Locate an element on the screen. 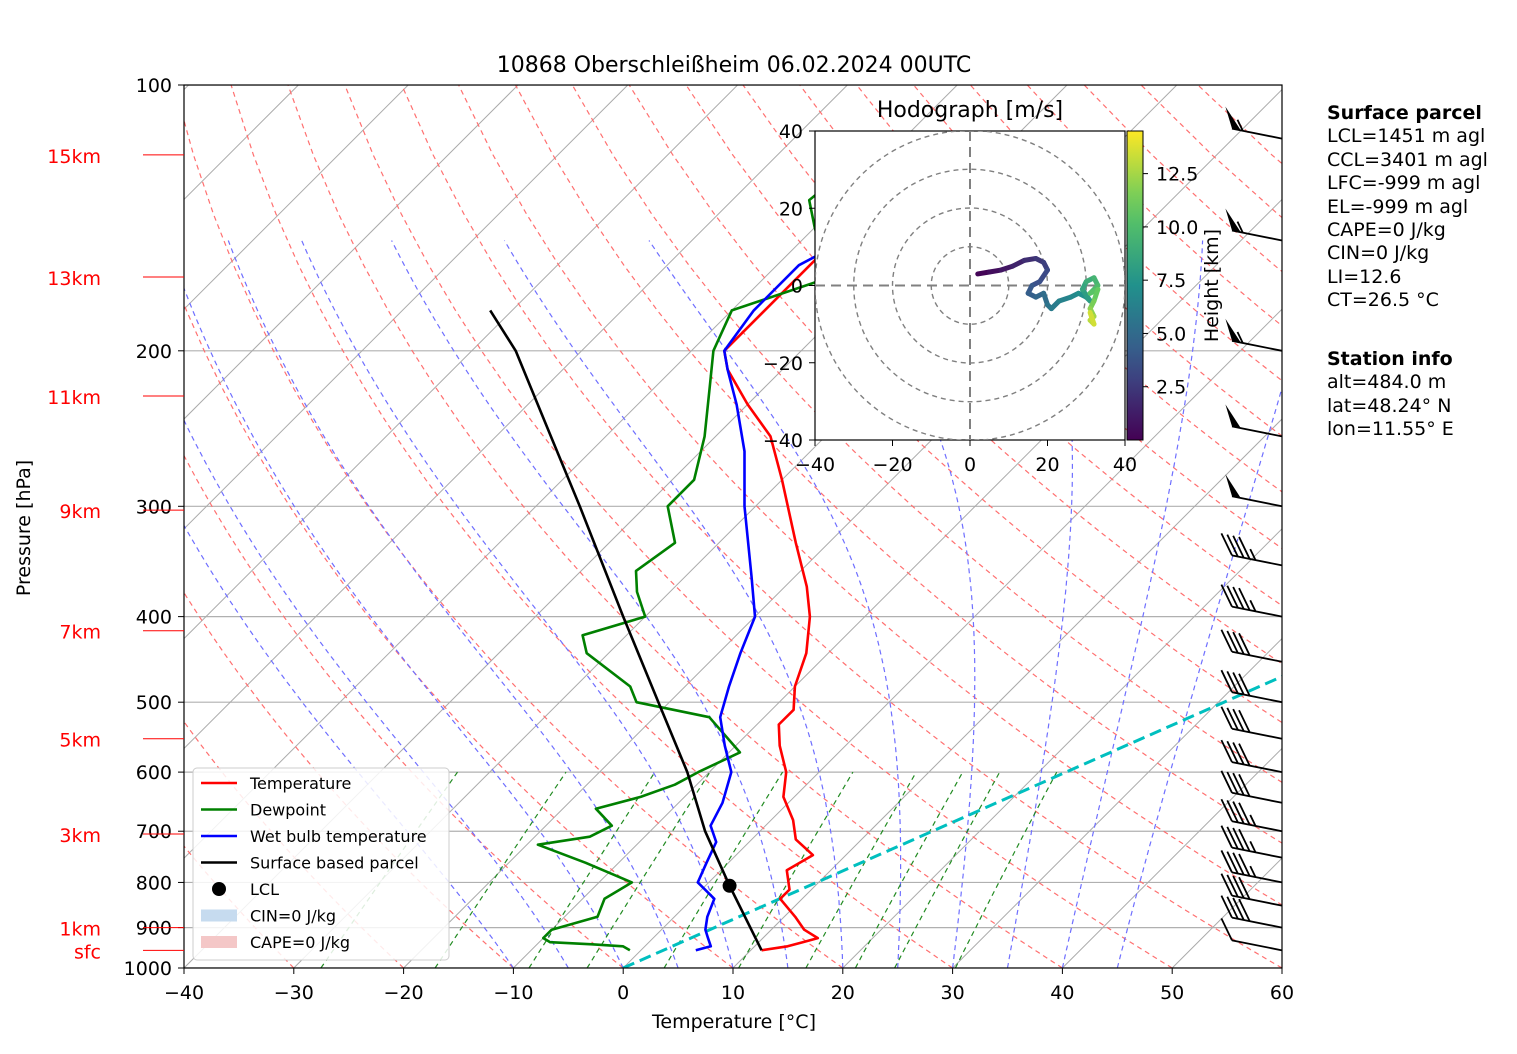 The image size is (1517, 1054). x-tick-label: 0 is located at coordinates (623, 993).